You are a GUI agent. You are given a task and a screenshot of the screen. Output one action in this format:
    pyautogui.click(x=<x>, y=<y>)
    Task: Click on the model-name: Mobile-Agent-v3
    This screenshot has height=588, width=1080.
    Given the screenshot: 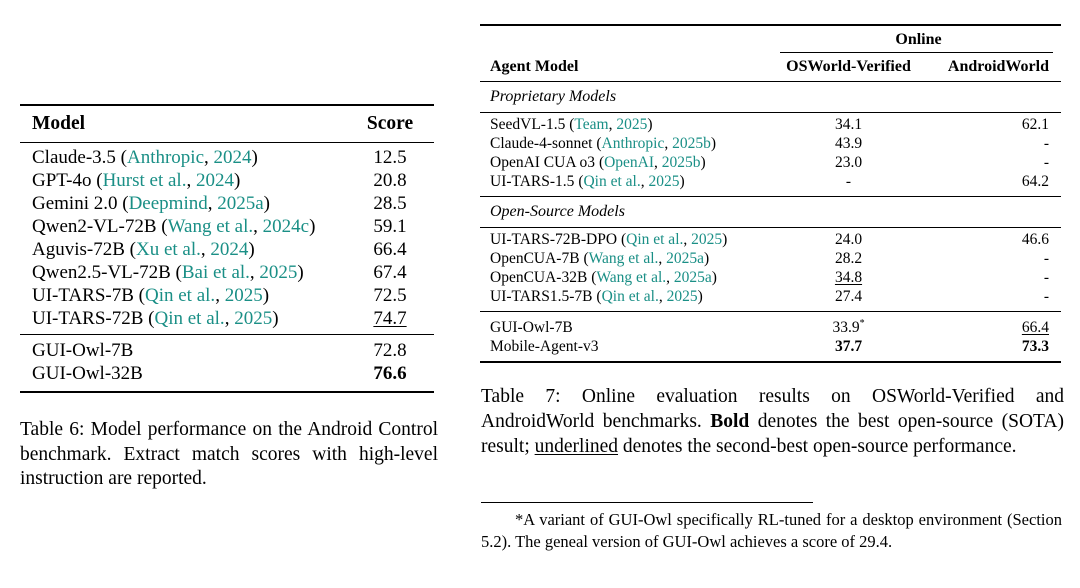 What is the action you would take?
    pyautogui.click(x=544, y=346)
    